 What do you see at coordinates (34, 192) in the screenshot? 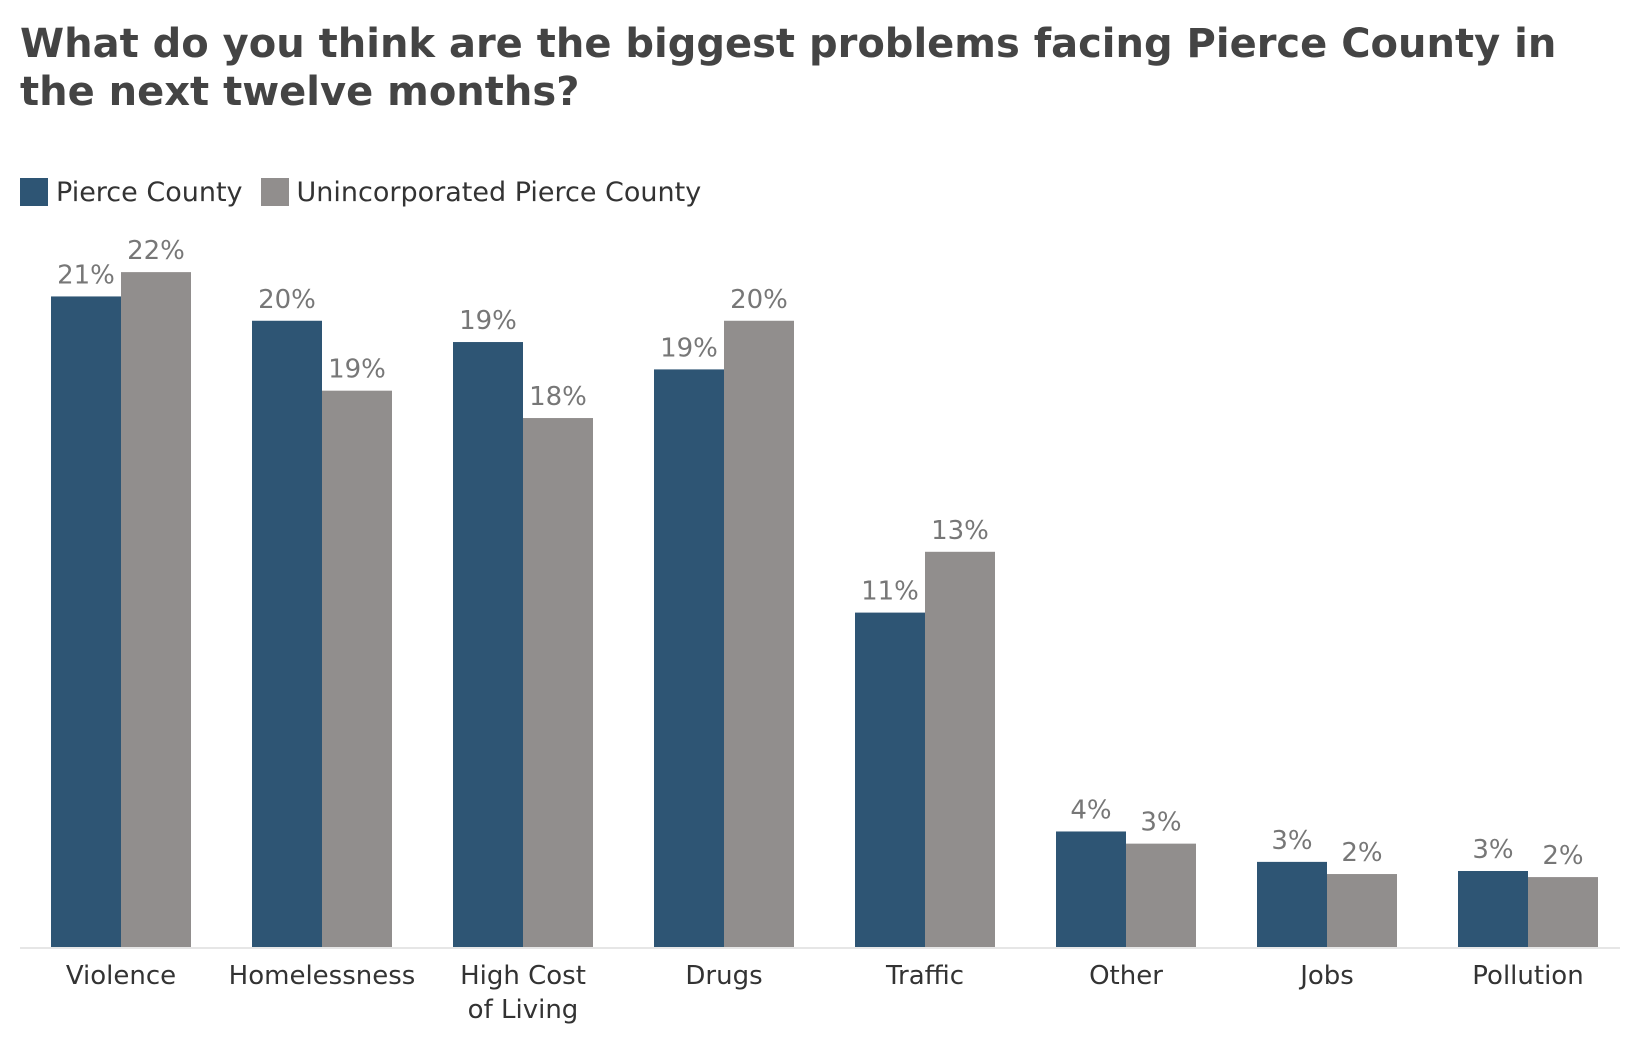
I see `legend-swatch-pierce-county` at bounding box center [34, 192].